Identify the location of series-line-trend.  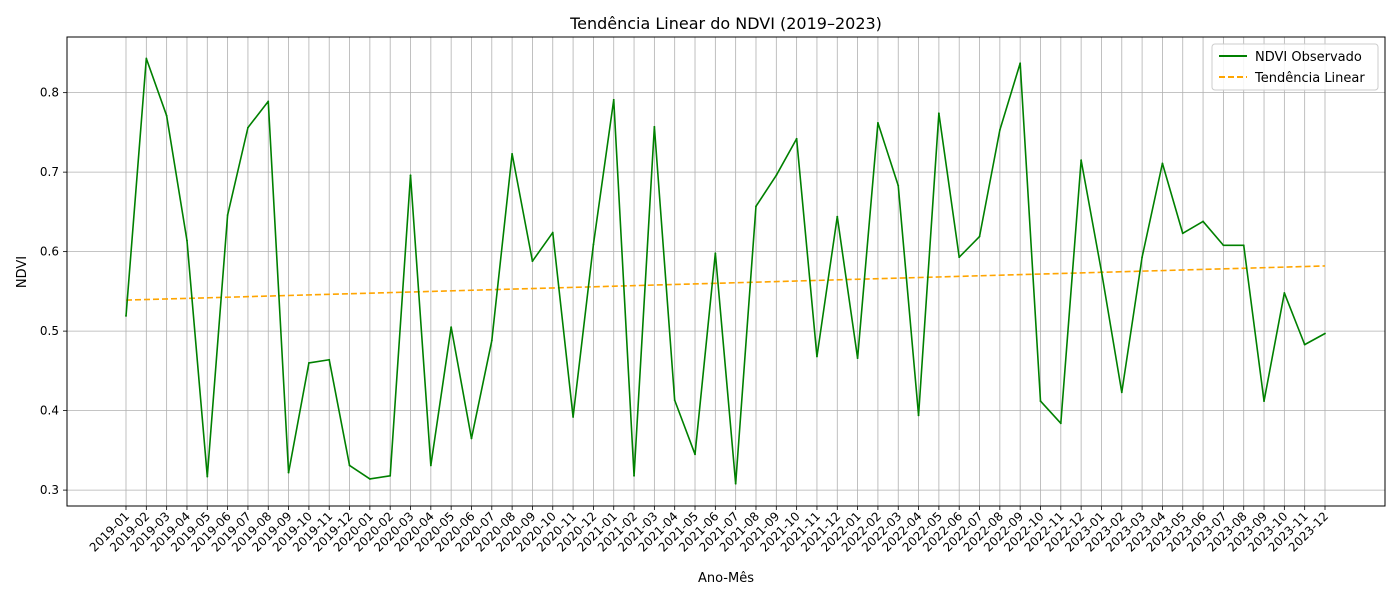
(725, 283).